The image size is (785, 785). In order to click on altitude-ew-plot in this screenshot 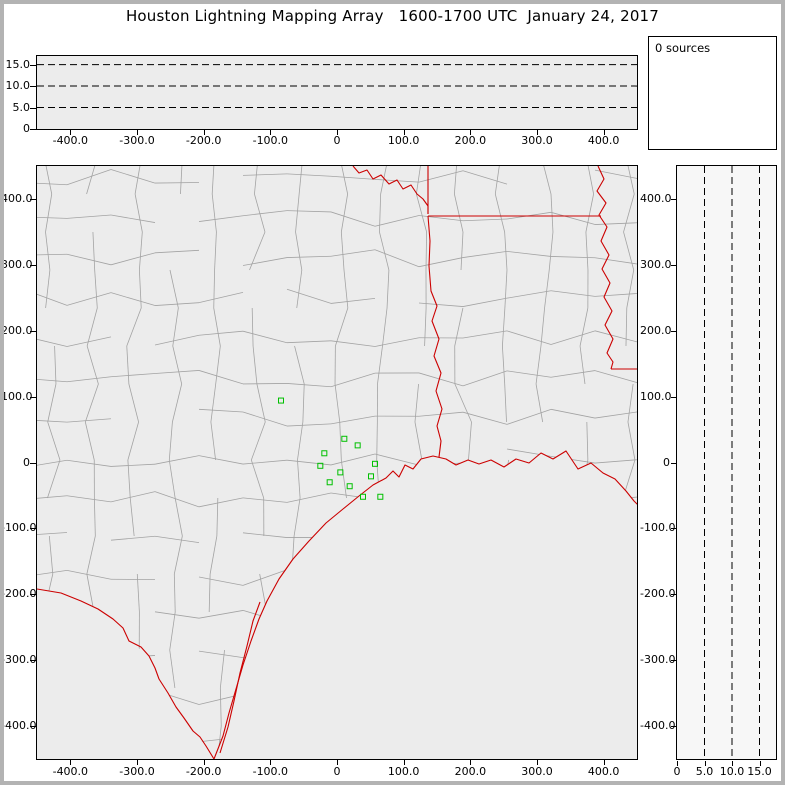, I will do `click(337, 86)`.